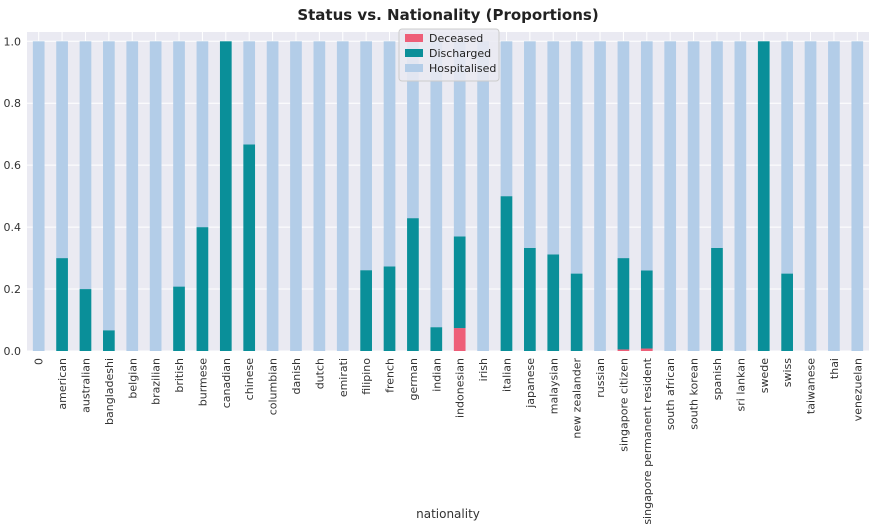 The image size is (876, 531). I want to click on x-tick-label: burmese, so click(202, 382).